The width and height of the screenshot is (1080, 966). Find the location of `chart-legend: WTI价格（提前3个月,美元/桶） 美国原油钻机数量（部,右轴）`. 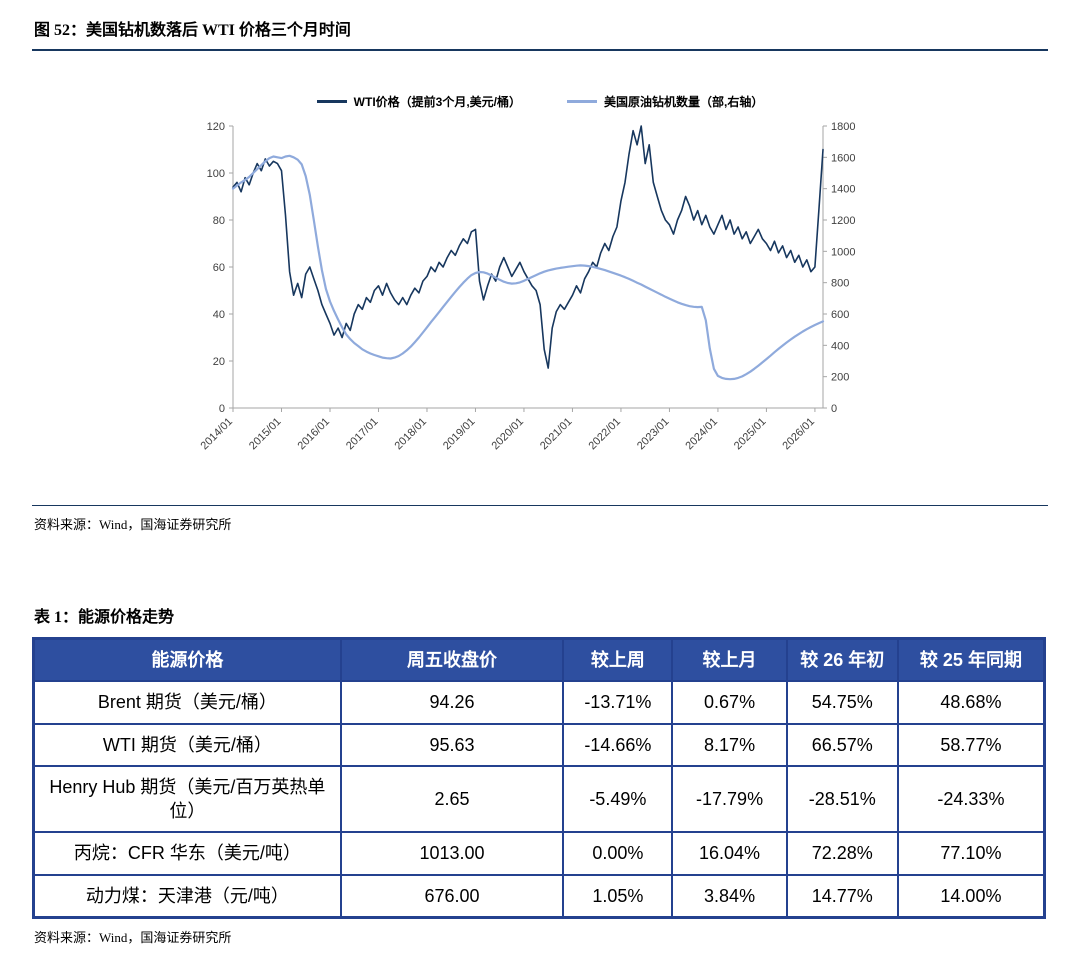

chart-legend: WTI价格（提前3个月,美元/桶） 美国原油钻机数量（部,右轴） is located at coordinates (540, 101).